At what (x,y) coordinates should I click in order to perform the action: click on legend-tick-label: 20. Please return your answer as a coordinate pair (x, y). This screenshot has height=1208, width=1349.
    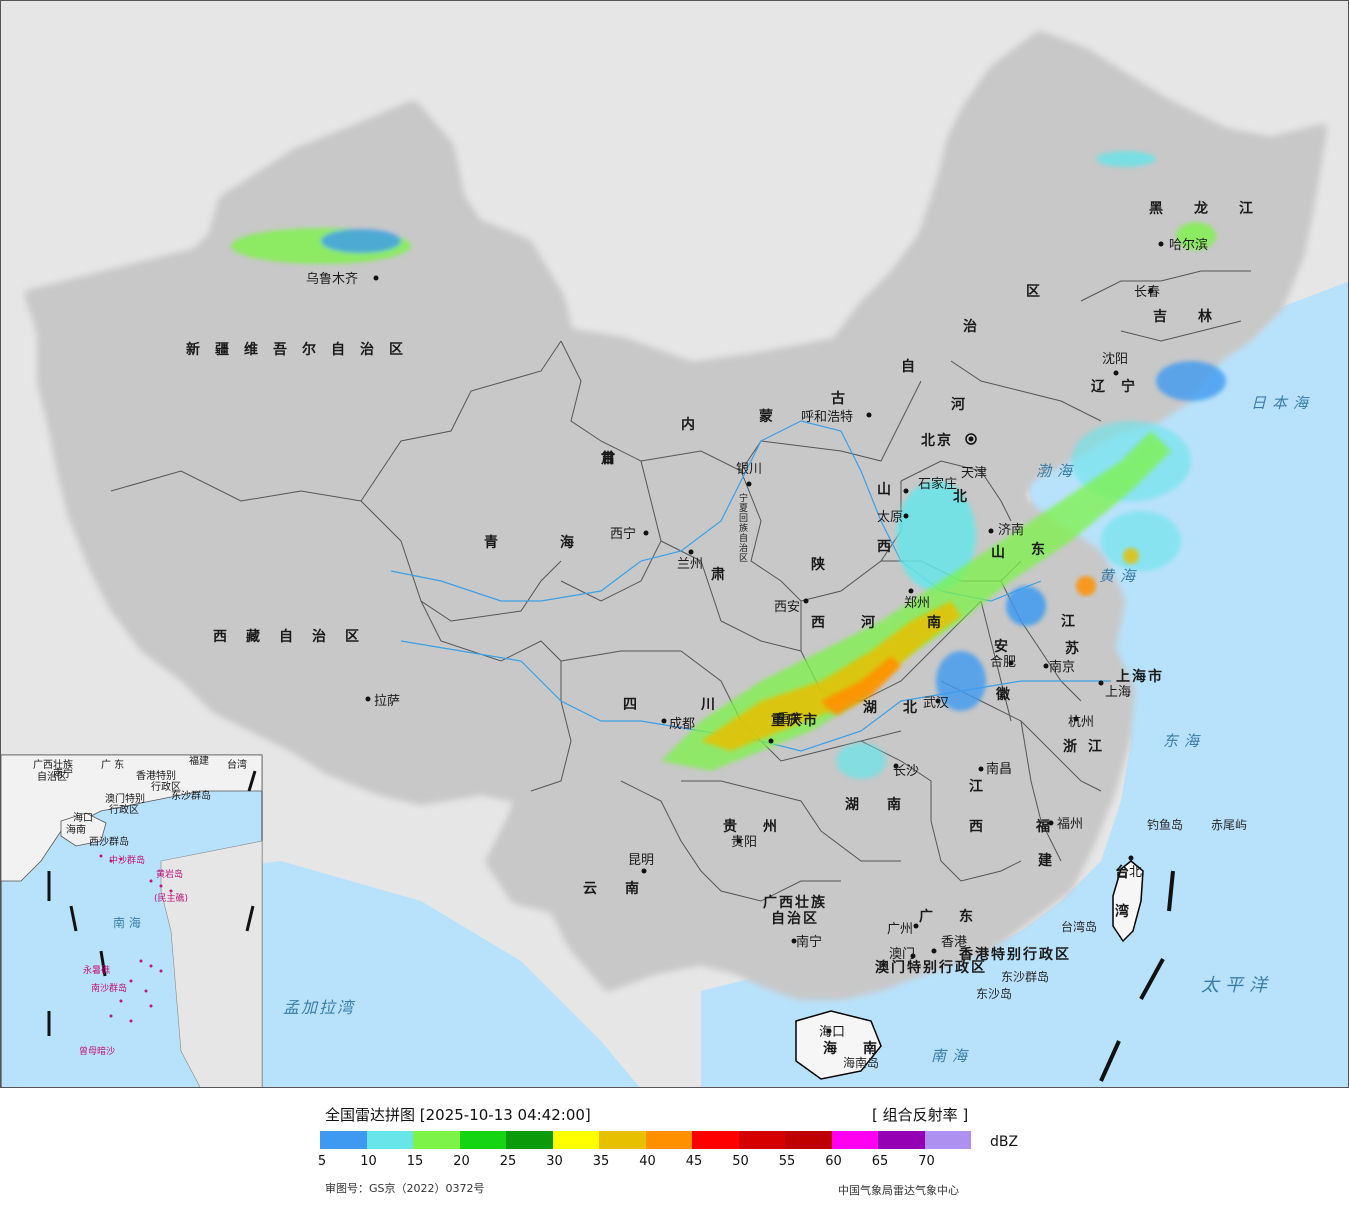
    Looking at the image, I should click on (461, 1161).